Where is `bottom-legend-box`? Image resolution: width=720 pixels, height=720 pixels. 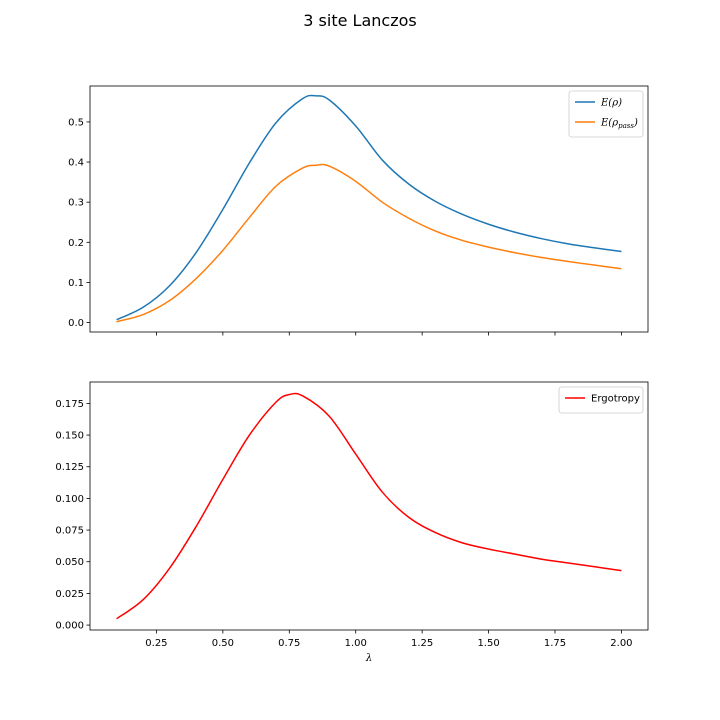
bottom-legend-box is located at coordinates (601, 400).